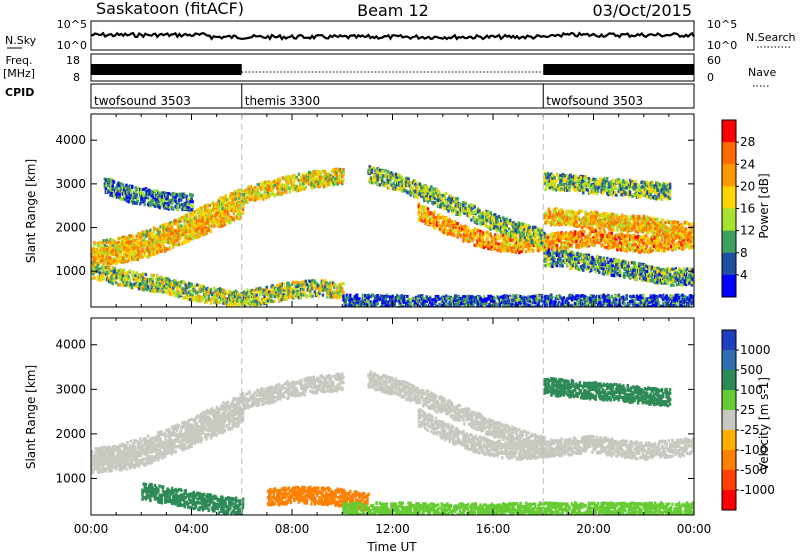 The width and height of the screenshot is (800, 554). I want to click on velocity-ylabel: Slant Range [km], so click(31, 417).